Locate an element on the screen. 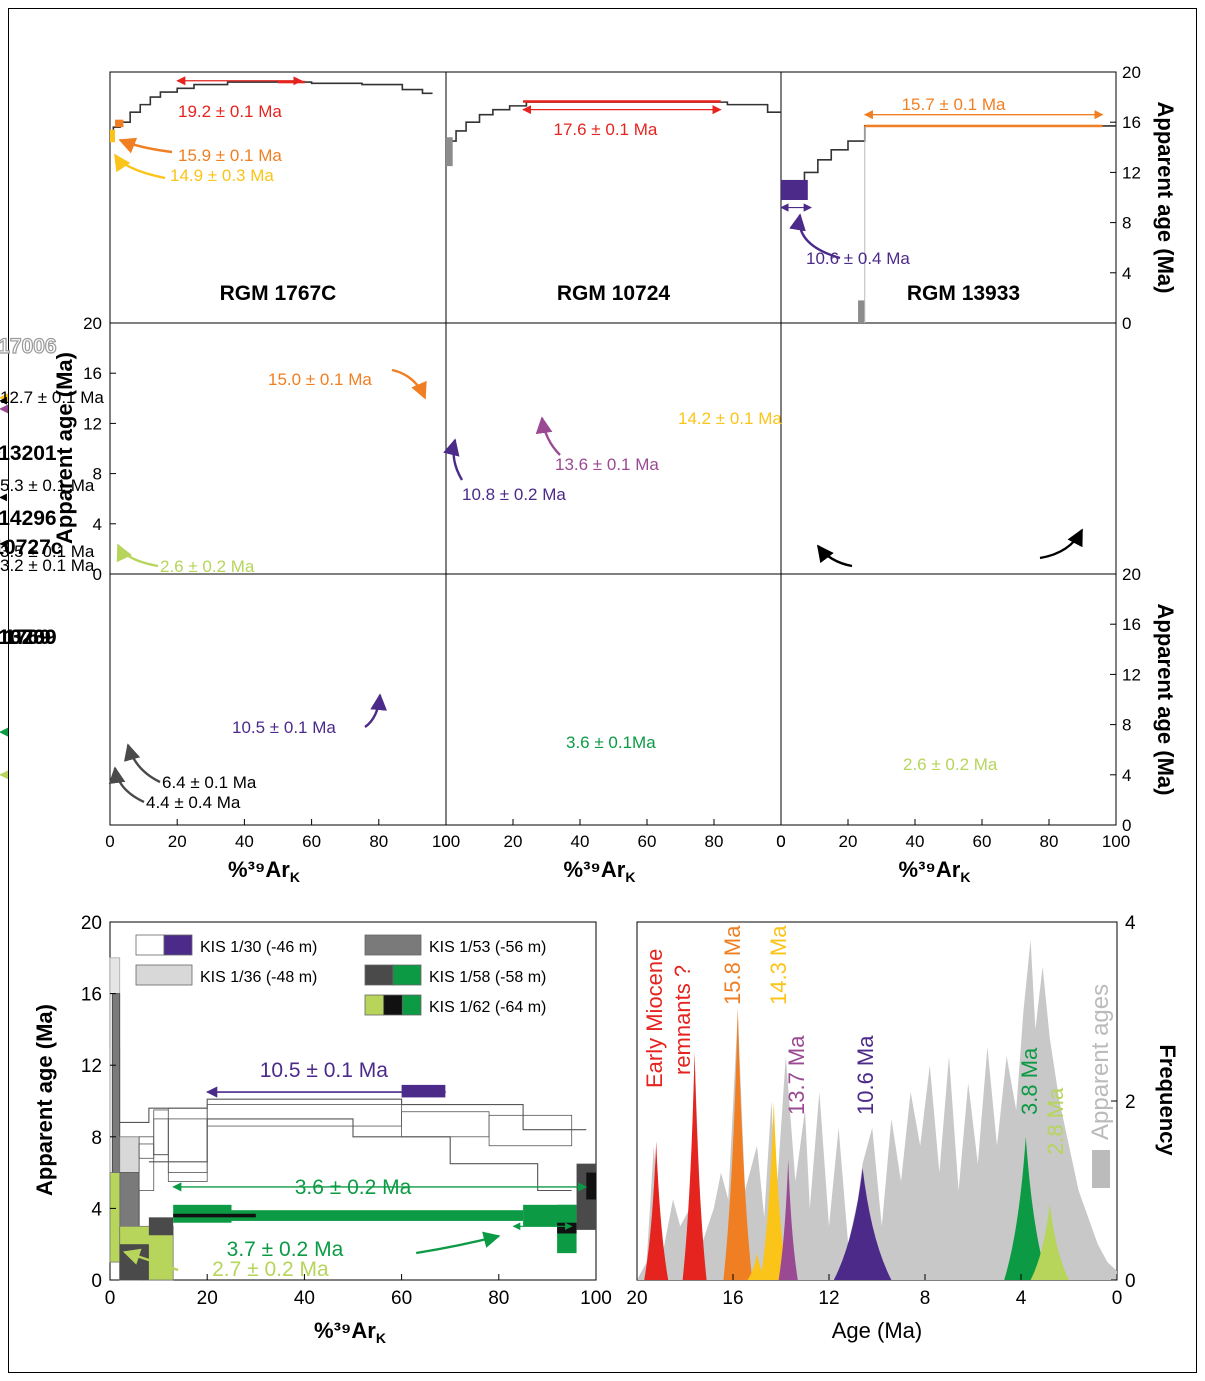 This screenshot has height=1381, width=1205. callout-orange is located at coordinates (409, 384).